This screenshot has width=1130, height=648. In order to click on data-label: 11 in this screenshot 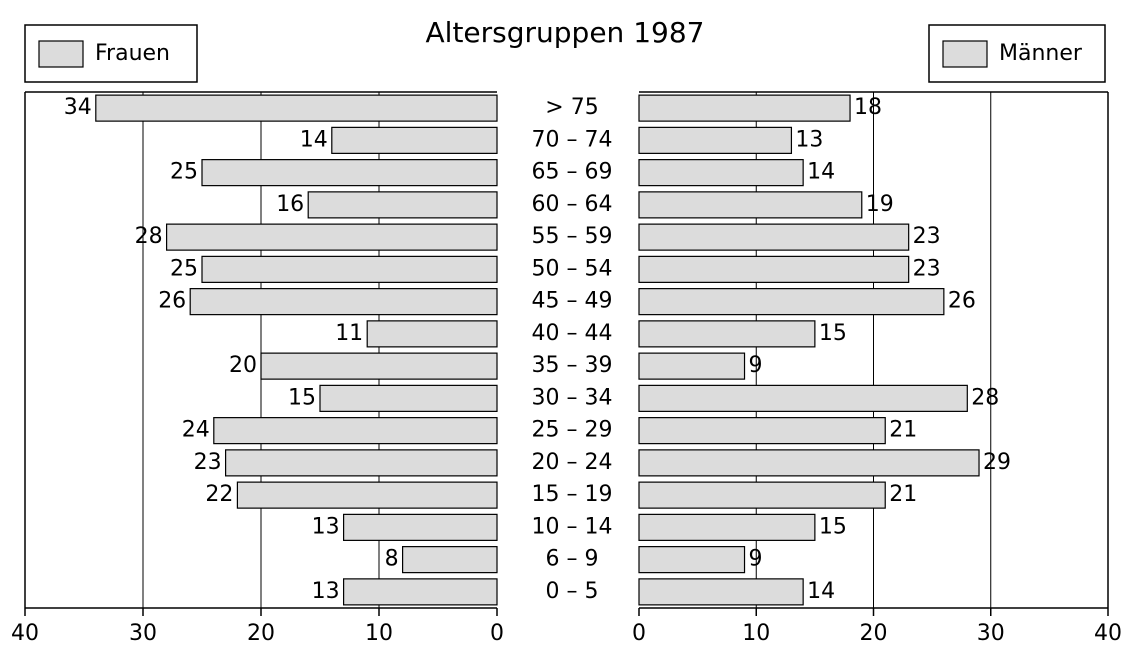, I will do `click(349, 333)`.